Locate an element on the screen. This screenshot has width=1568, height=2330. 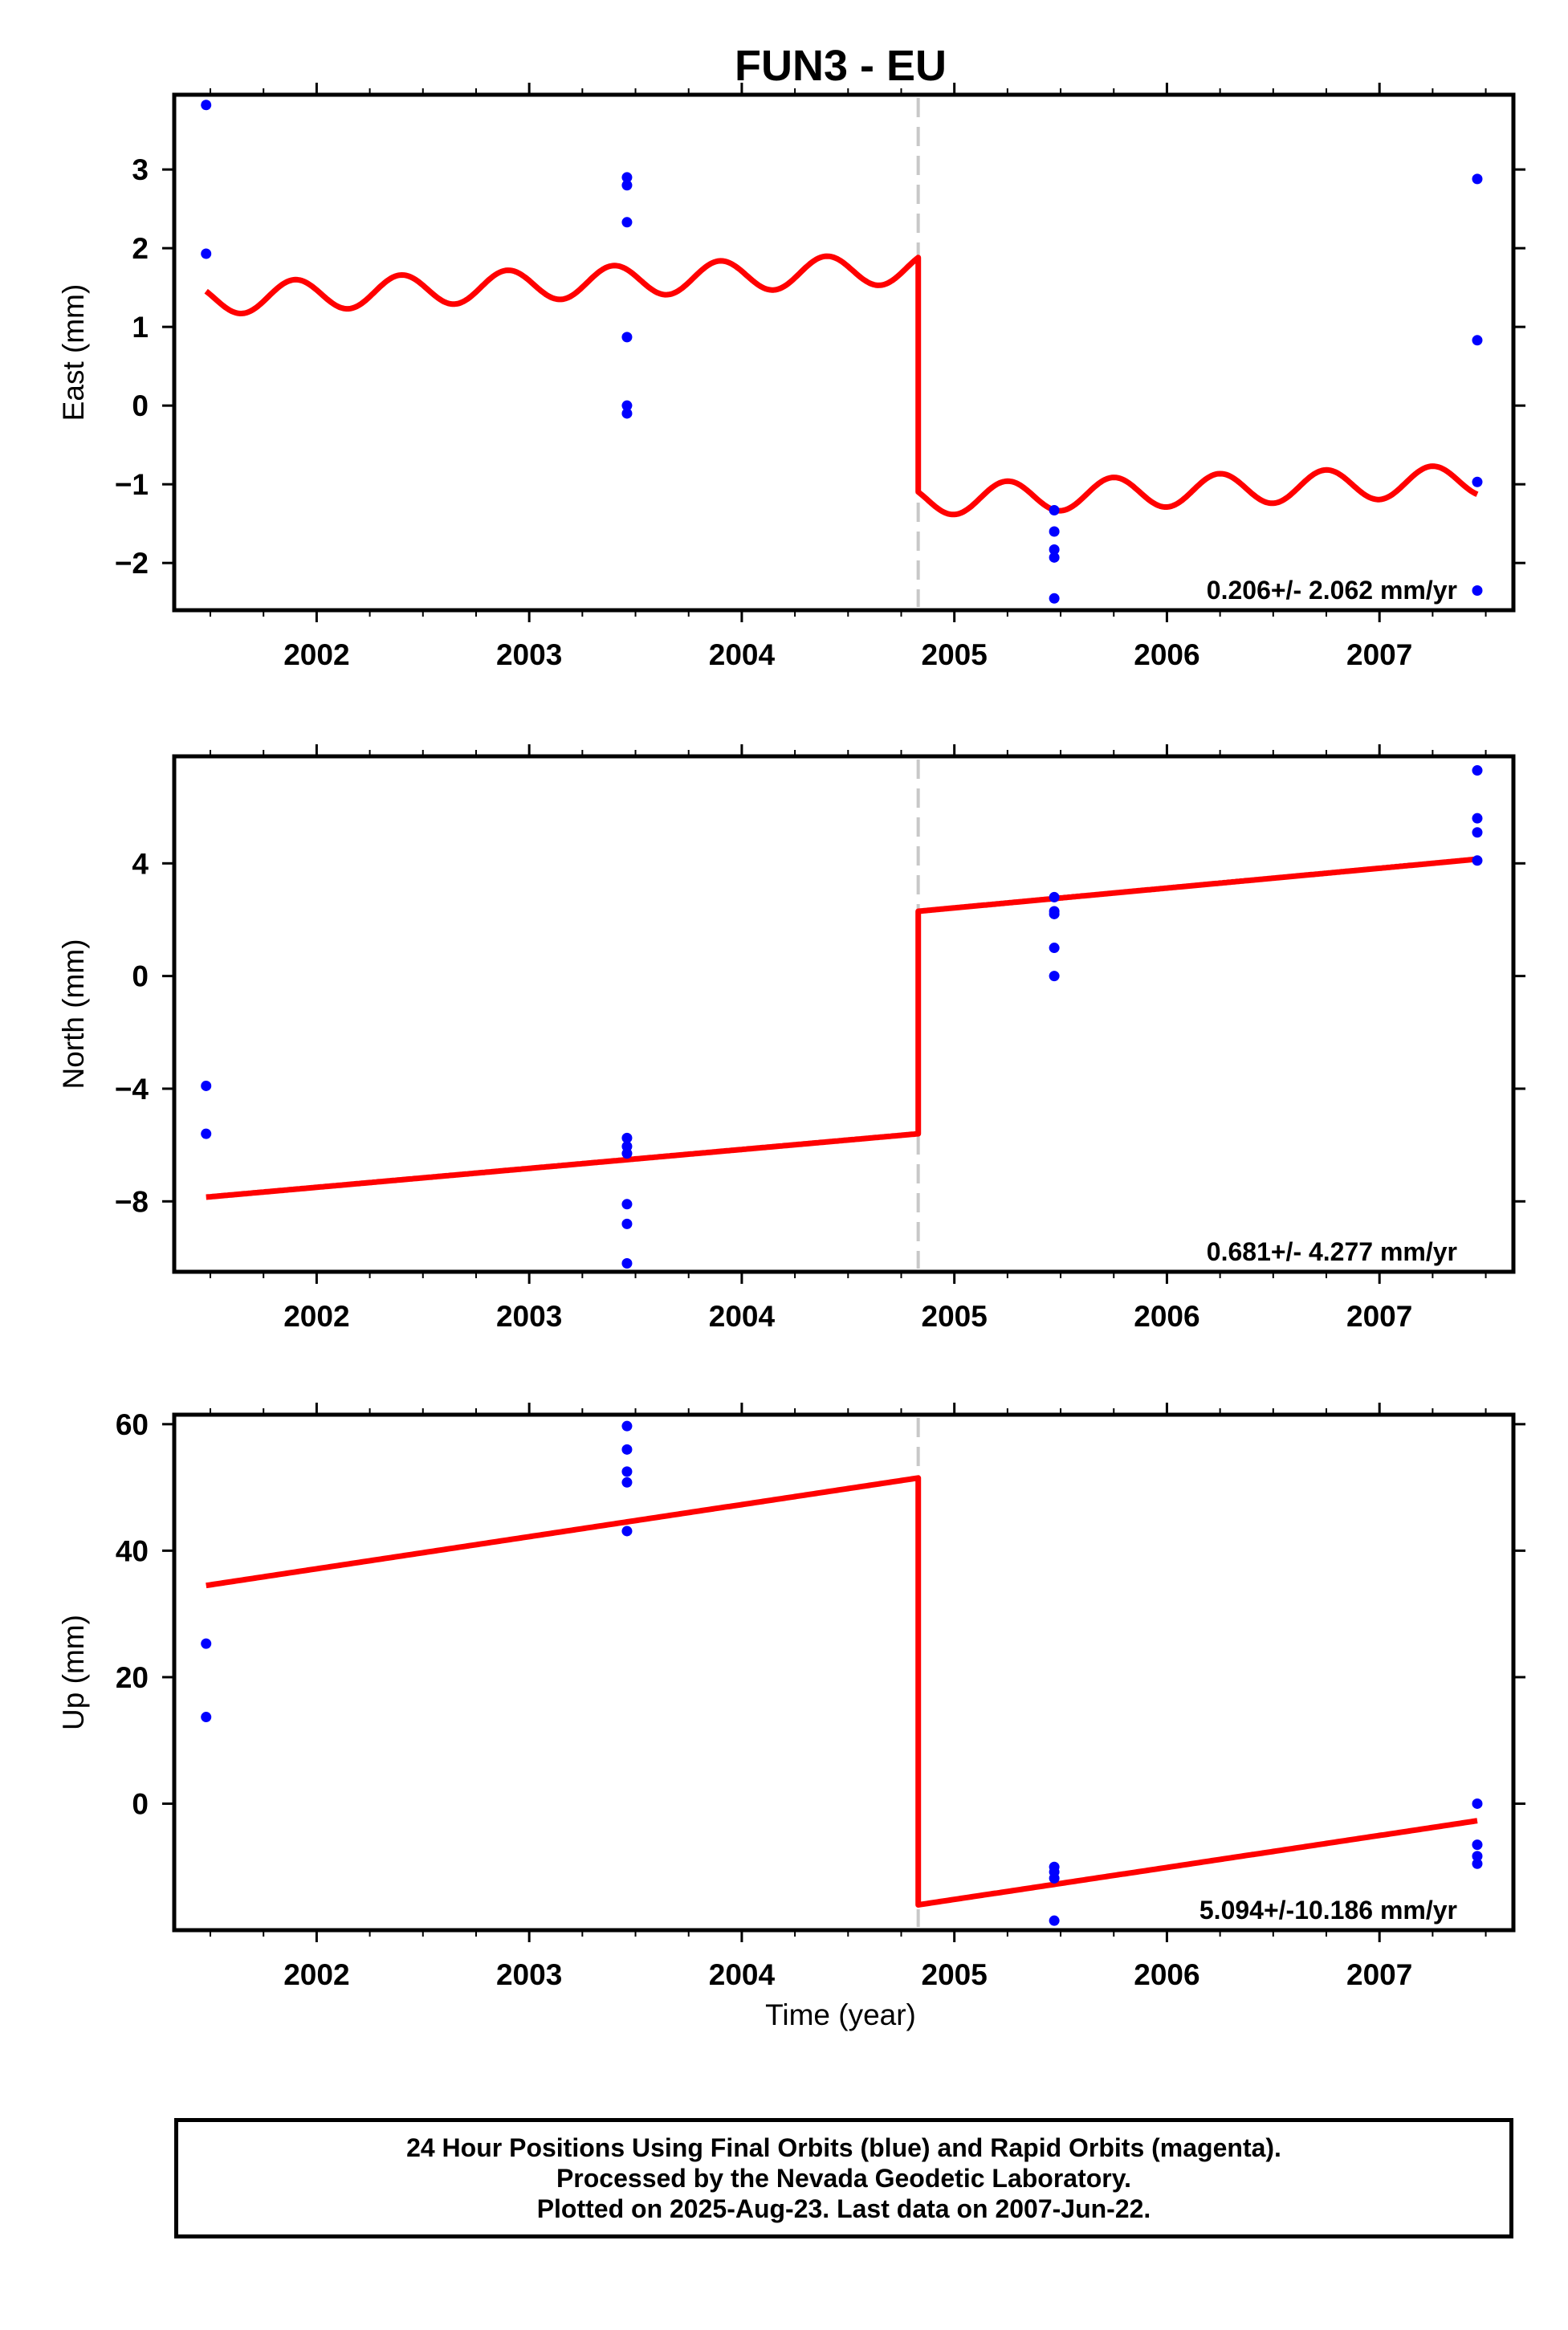
y-axis-title: Up (mm) is located at coordinates (73, 1672).